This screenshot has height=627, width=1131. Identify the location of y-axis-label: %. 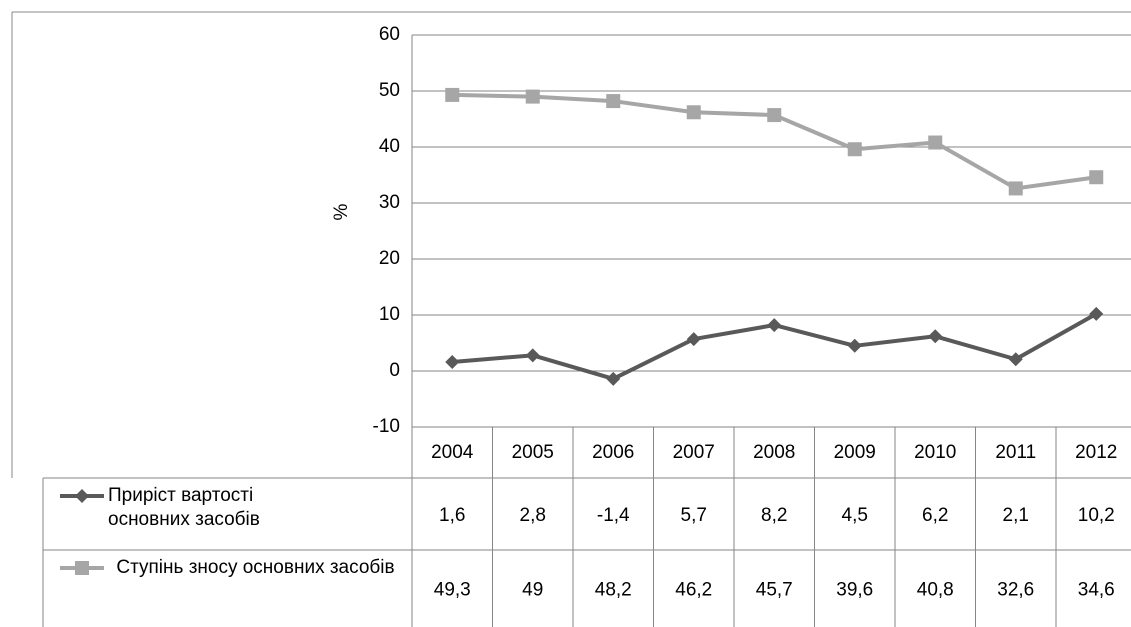
(341, 211).